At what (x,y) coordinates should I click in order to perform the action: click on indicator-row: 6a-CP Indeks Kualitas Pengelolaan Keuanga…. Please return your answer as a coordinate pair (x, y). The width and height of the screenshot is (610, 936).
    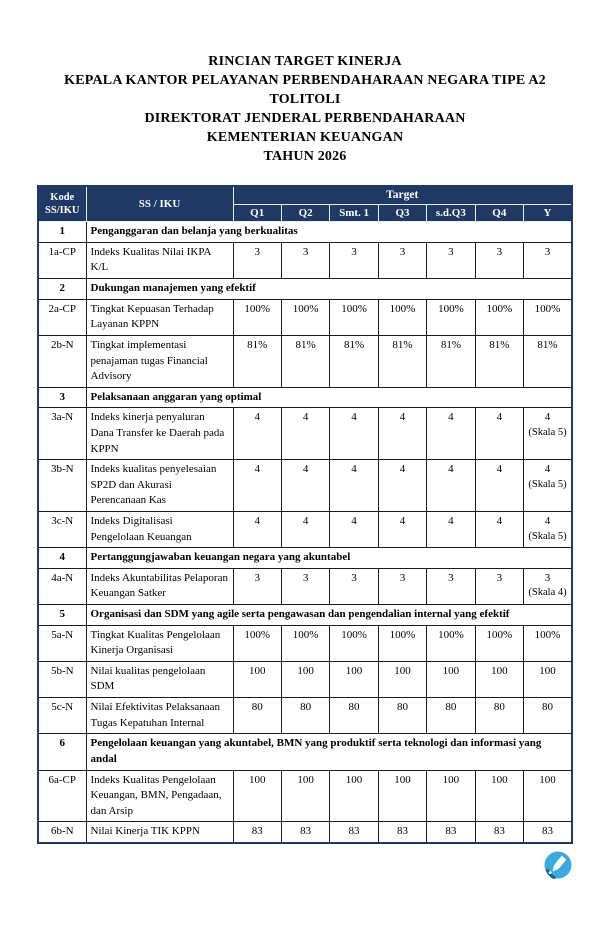
    Looking at the image, I should click on (305, 796).